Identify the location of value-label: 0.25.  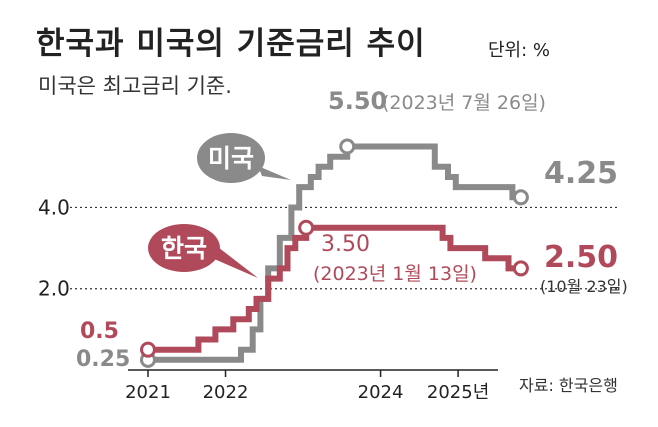
(103, 359).